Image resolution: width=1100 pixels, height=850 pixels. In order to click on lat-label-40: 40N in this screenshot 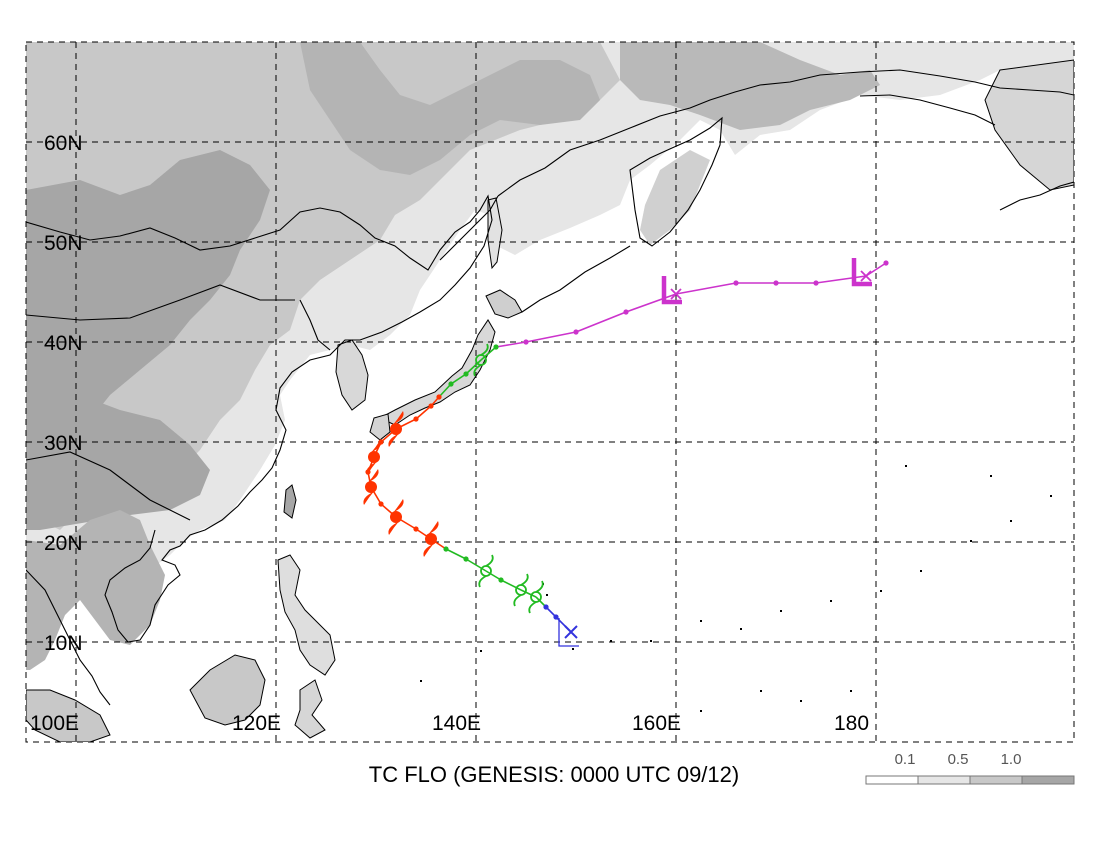, I will do `click(63, 343)`.